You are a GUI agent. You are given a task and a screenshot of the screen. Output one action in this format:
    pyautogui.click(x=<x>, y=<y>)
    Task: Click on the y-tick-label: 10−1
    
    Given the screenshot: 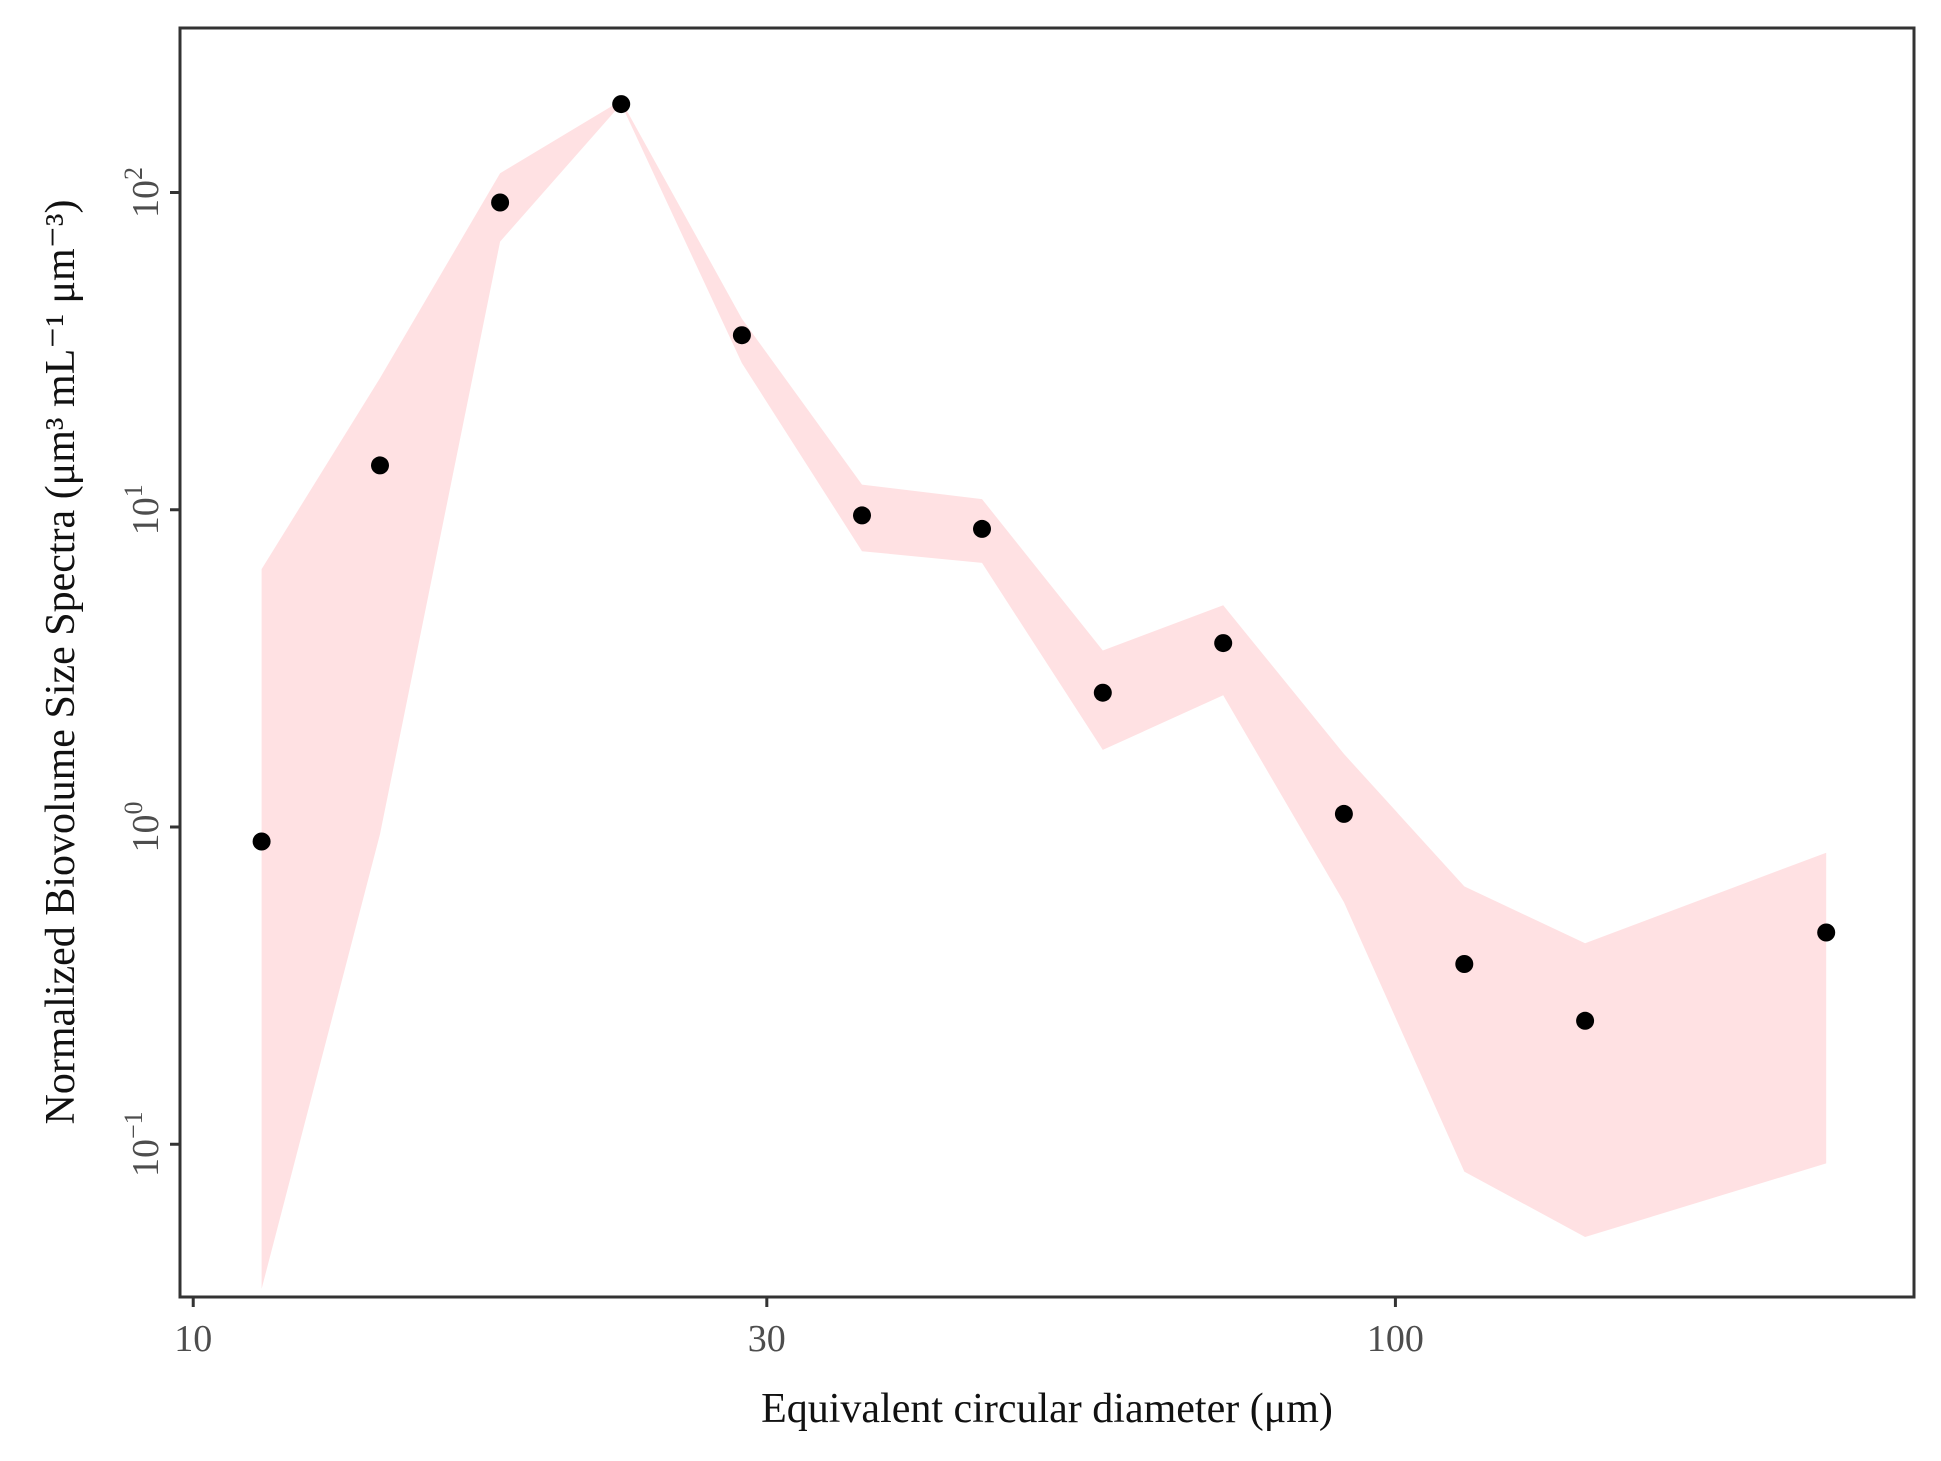 What is the action you would take?
    pyautogui.click(x=143, y=1144)
    